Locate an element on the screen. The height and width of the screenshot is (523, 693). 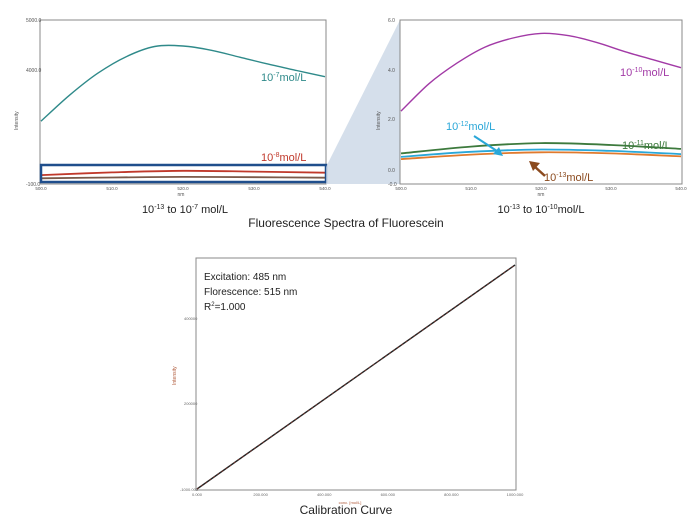
chart-b-label-1e-12: 10-12mol/L is located at coordinates (470, 127).